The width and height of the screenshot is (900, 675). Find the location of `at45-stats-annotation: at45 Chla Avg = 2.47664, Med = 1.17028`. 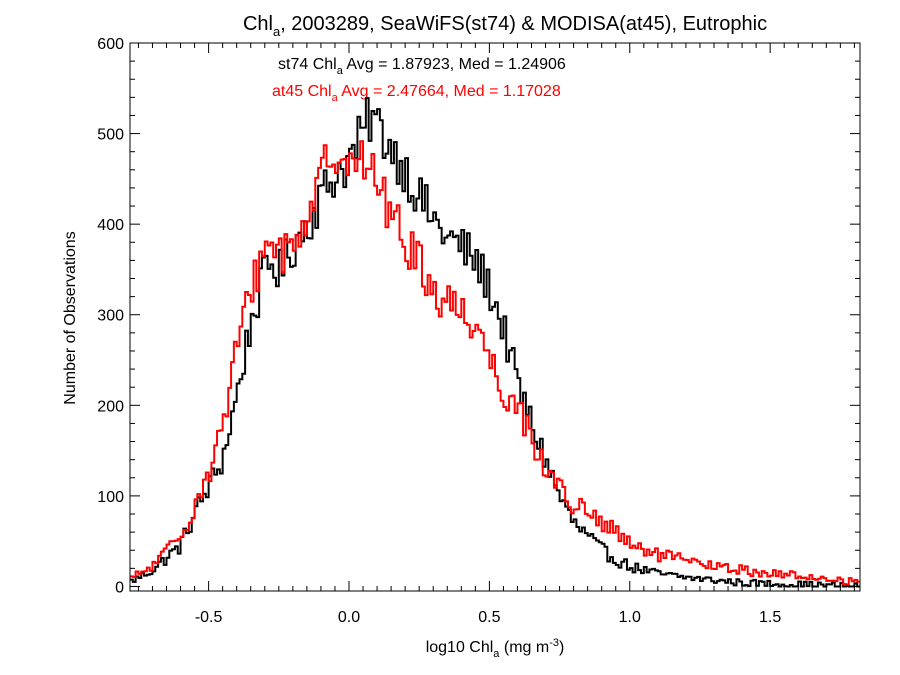

at45-stats-annotation: at45 Chla Avg = 2.47664, Med = 1.17028 is located at coordinates (416, 93).